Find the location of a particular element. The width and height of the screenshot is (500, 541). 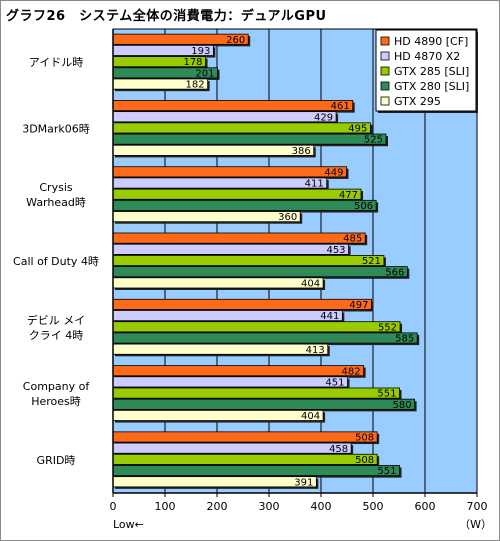

legend-entry: GTX 295 is located at coordinates (417, 101).